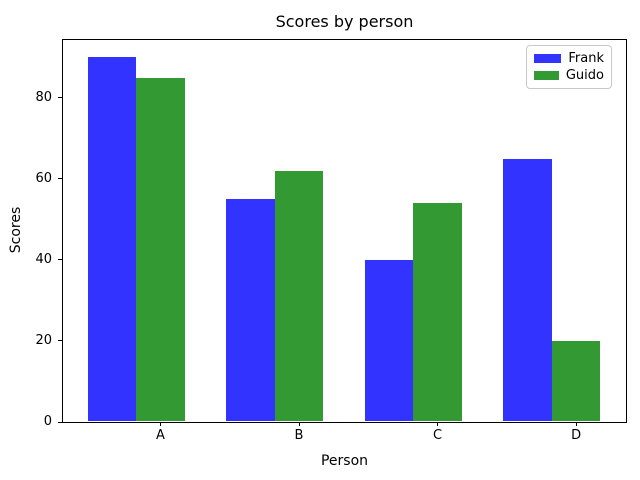 The width and height of the screenshot is (640, 480). I want to click on y-tick-label: 40, so click(43, 259).